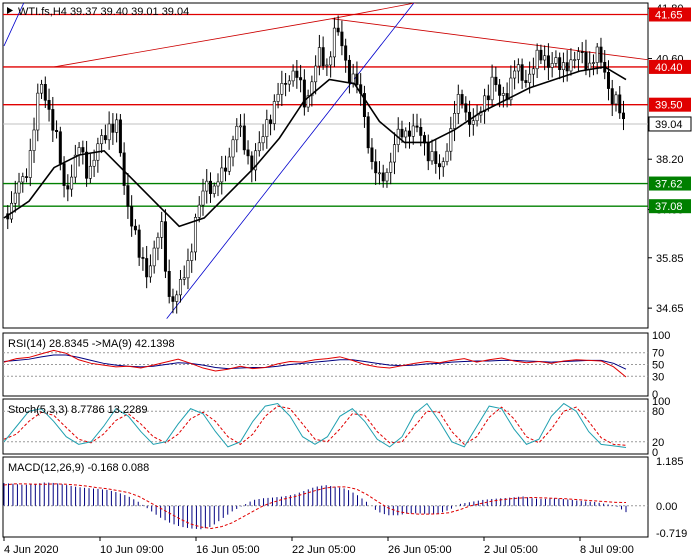 This screenshot has width=700, height=560. What do you see at coordinates (511, 550) in the screenshot?
I see `x-tick-label-5: 2 Jul 05:00` at bounding box center [511, 550].